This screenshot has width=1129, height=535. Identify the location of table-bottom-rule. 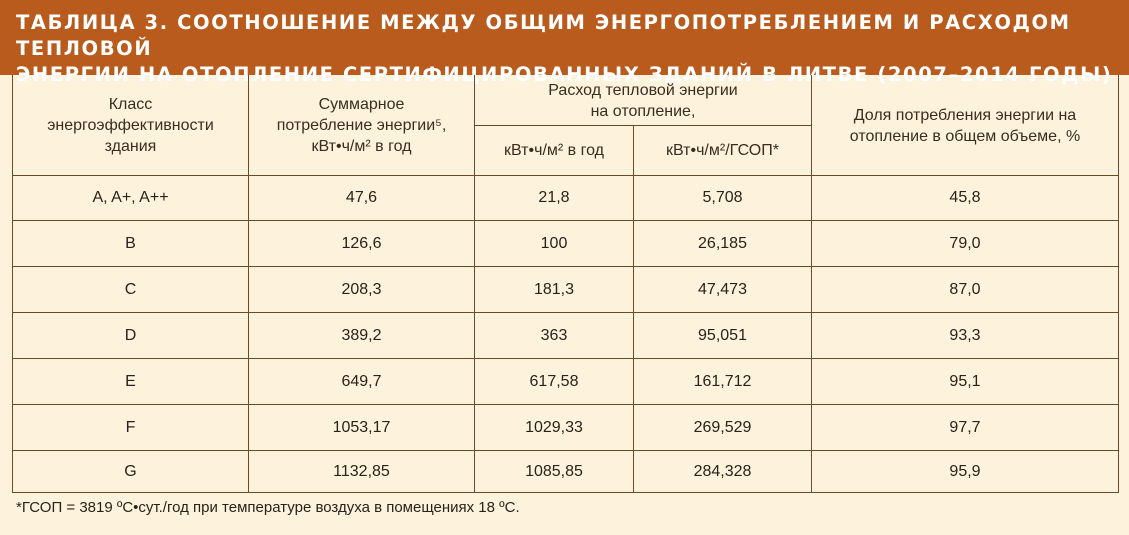
(565, 492).